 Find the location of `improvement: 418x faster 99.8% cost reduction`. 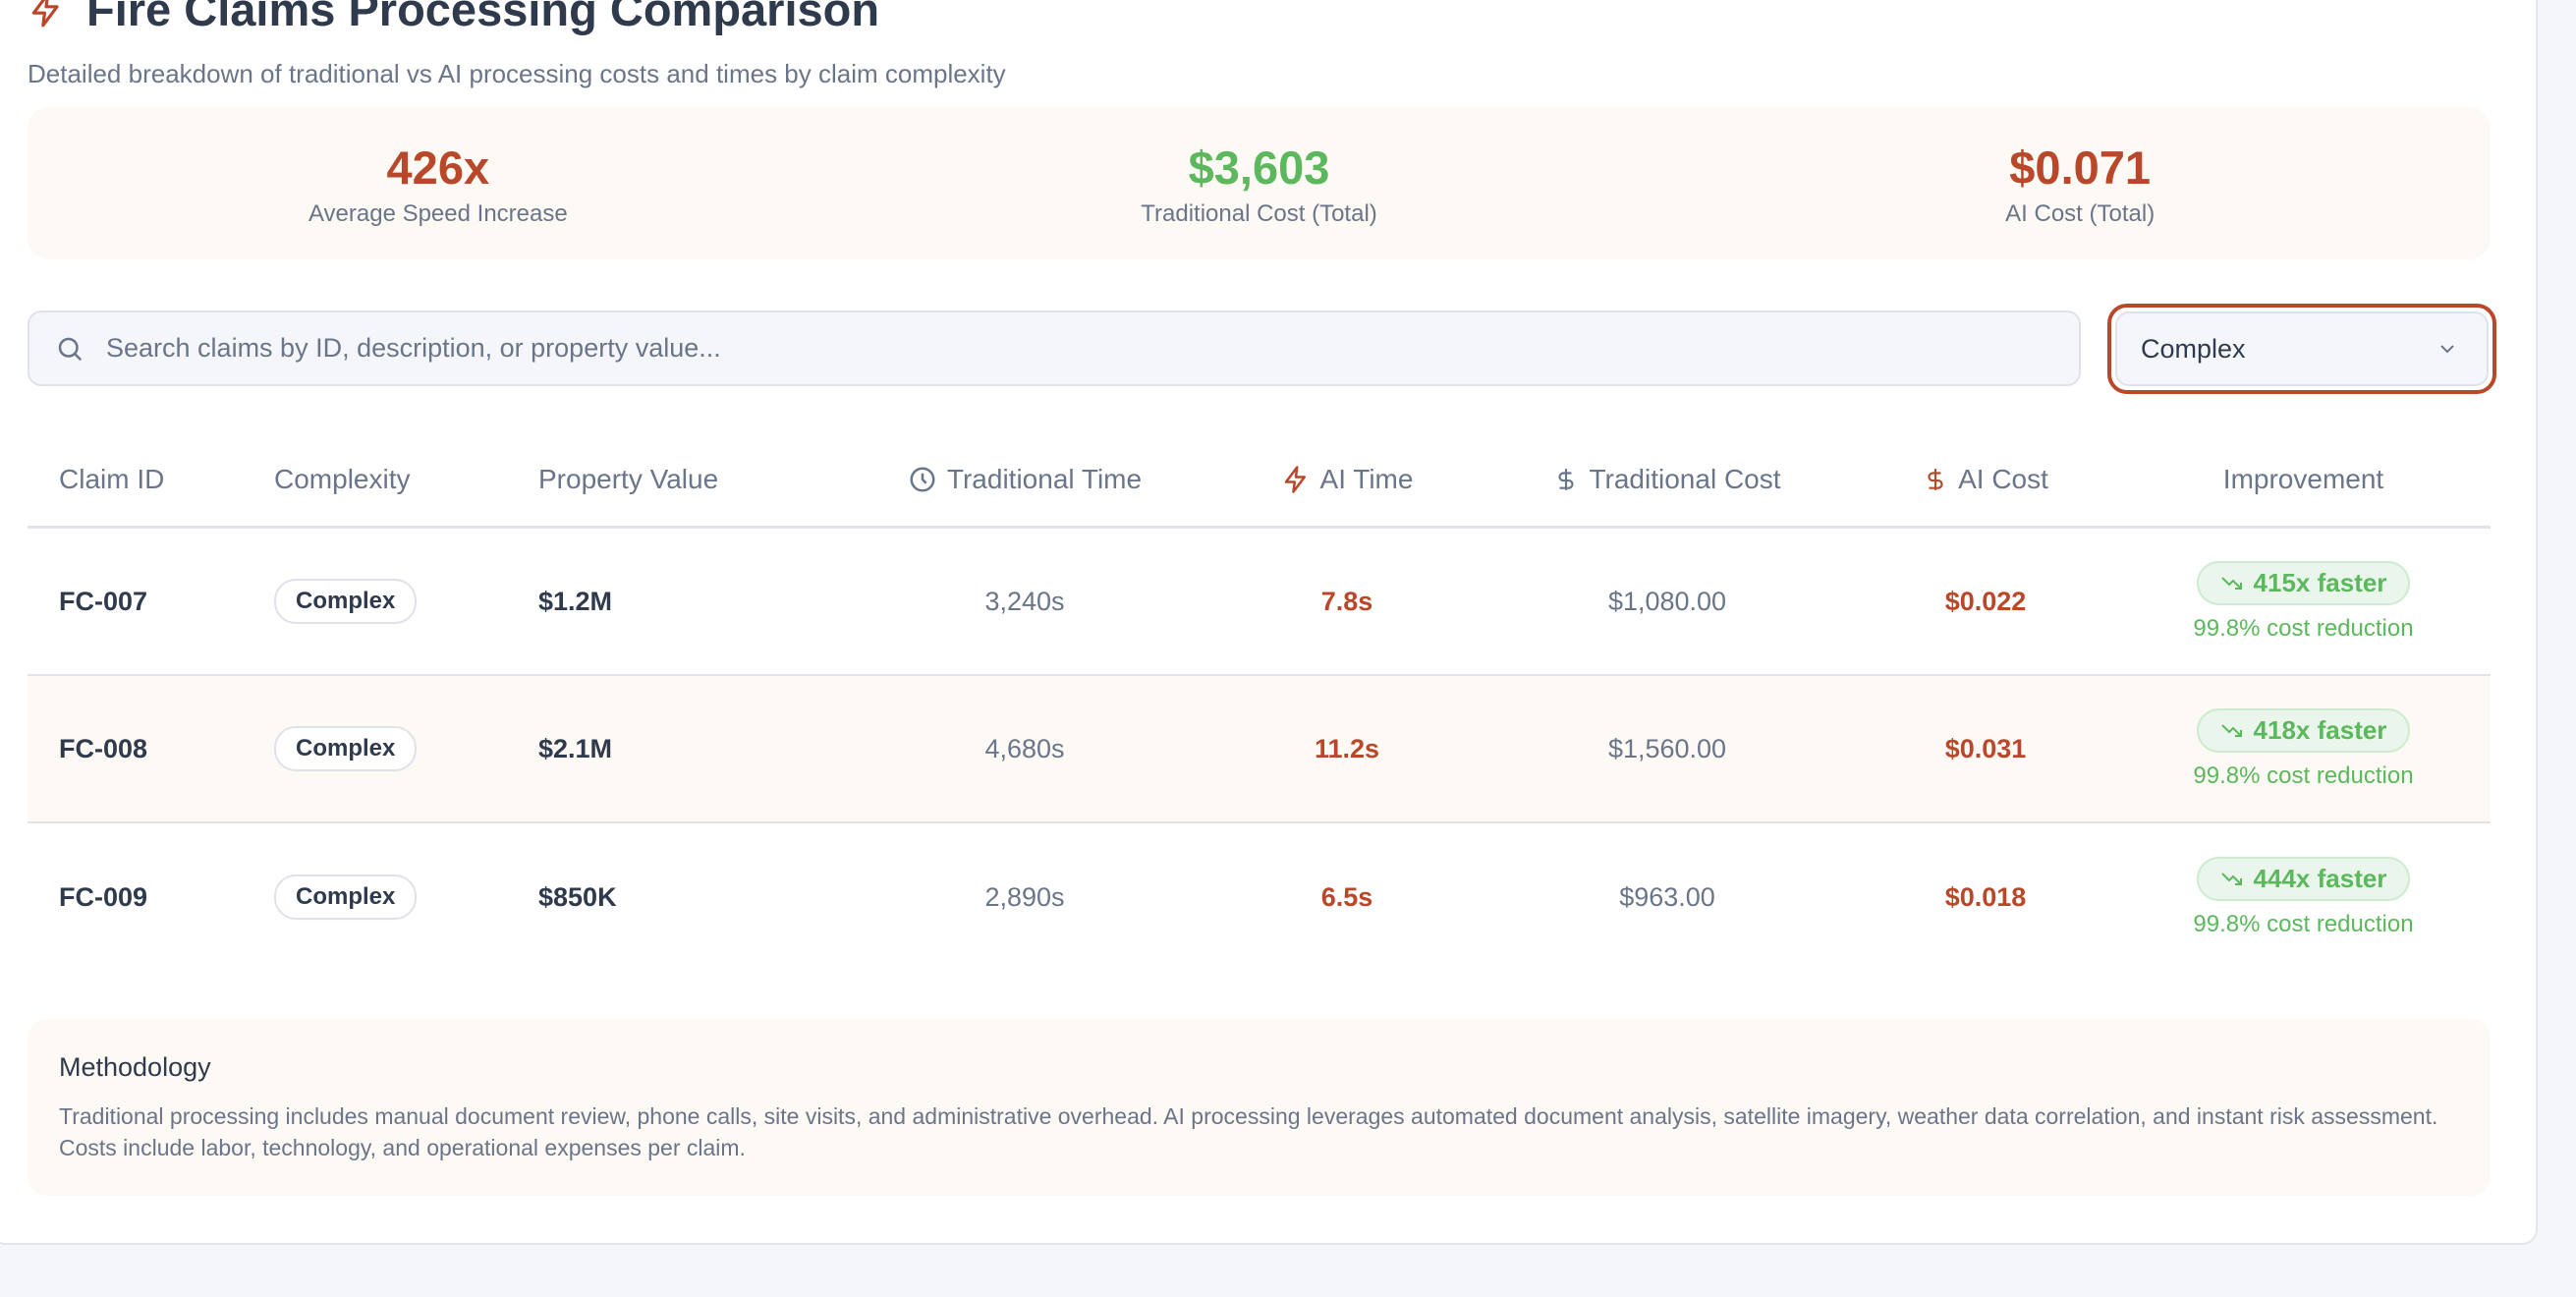

improvement: 418x faster 99.8% cost reduction is located at coordinates (2303, 748).